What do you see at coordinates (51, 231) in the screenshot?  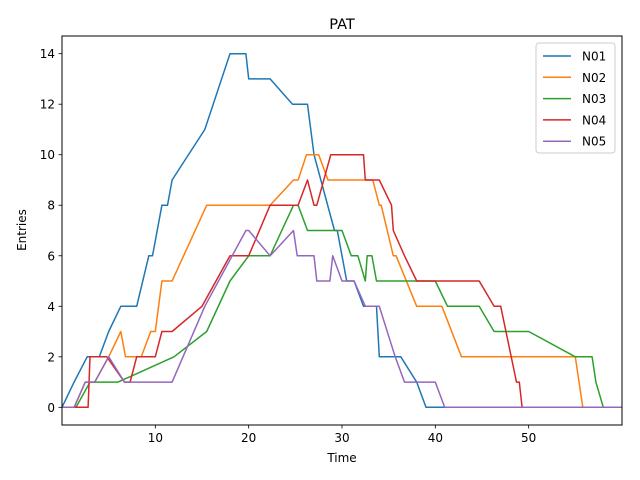 I see `y-axis: 0 2 4 6 8 10 12 14` at bounding box center [51, 231].